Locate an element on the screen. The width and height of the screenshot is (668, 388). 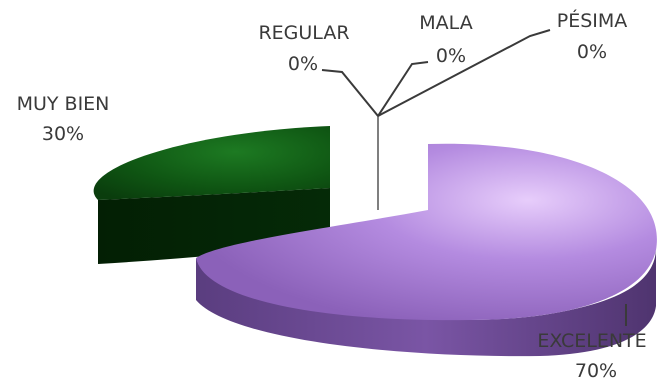
label-regular-percent: 0% is located at coordinates (303, 64).